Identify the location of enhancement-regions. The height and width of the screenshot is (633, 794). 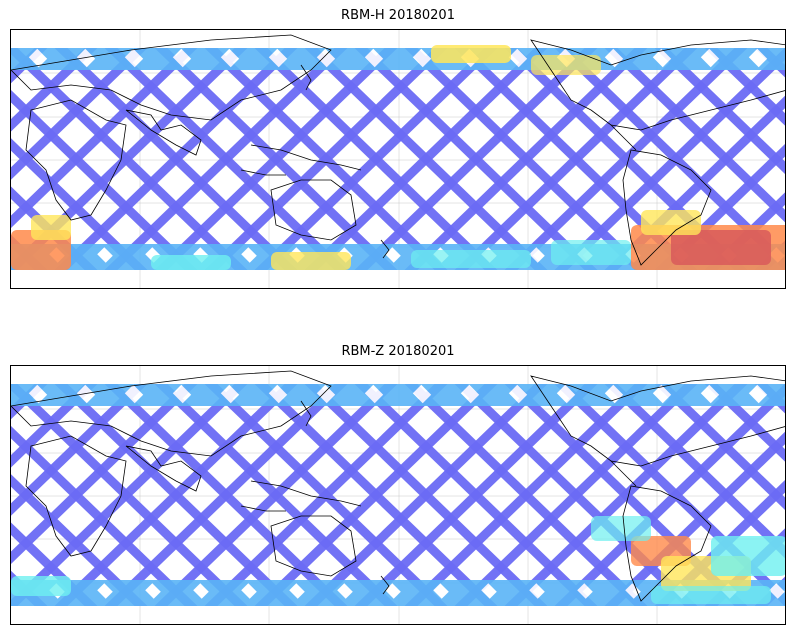
(398, 560).